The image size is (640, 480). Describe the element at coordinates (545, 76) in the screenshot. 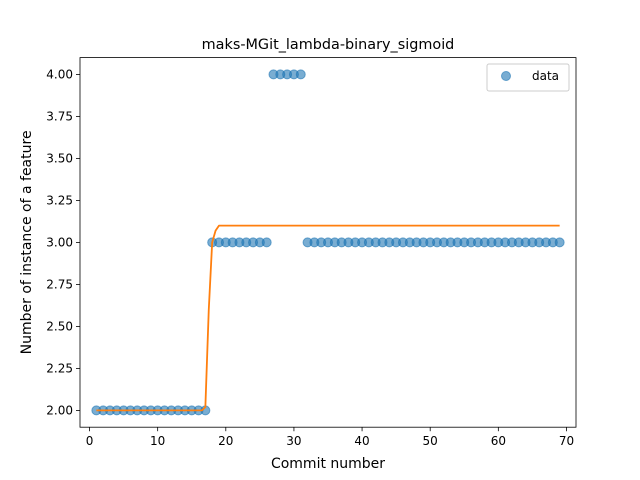

I see `legend-label-data: data` at that location.